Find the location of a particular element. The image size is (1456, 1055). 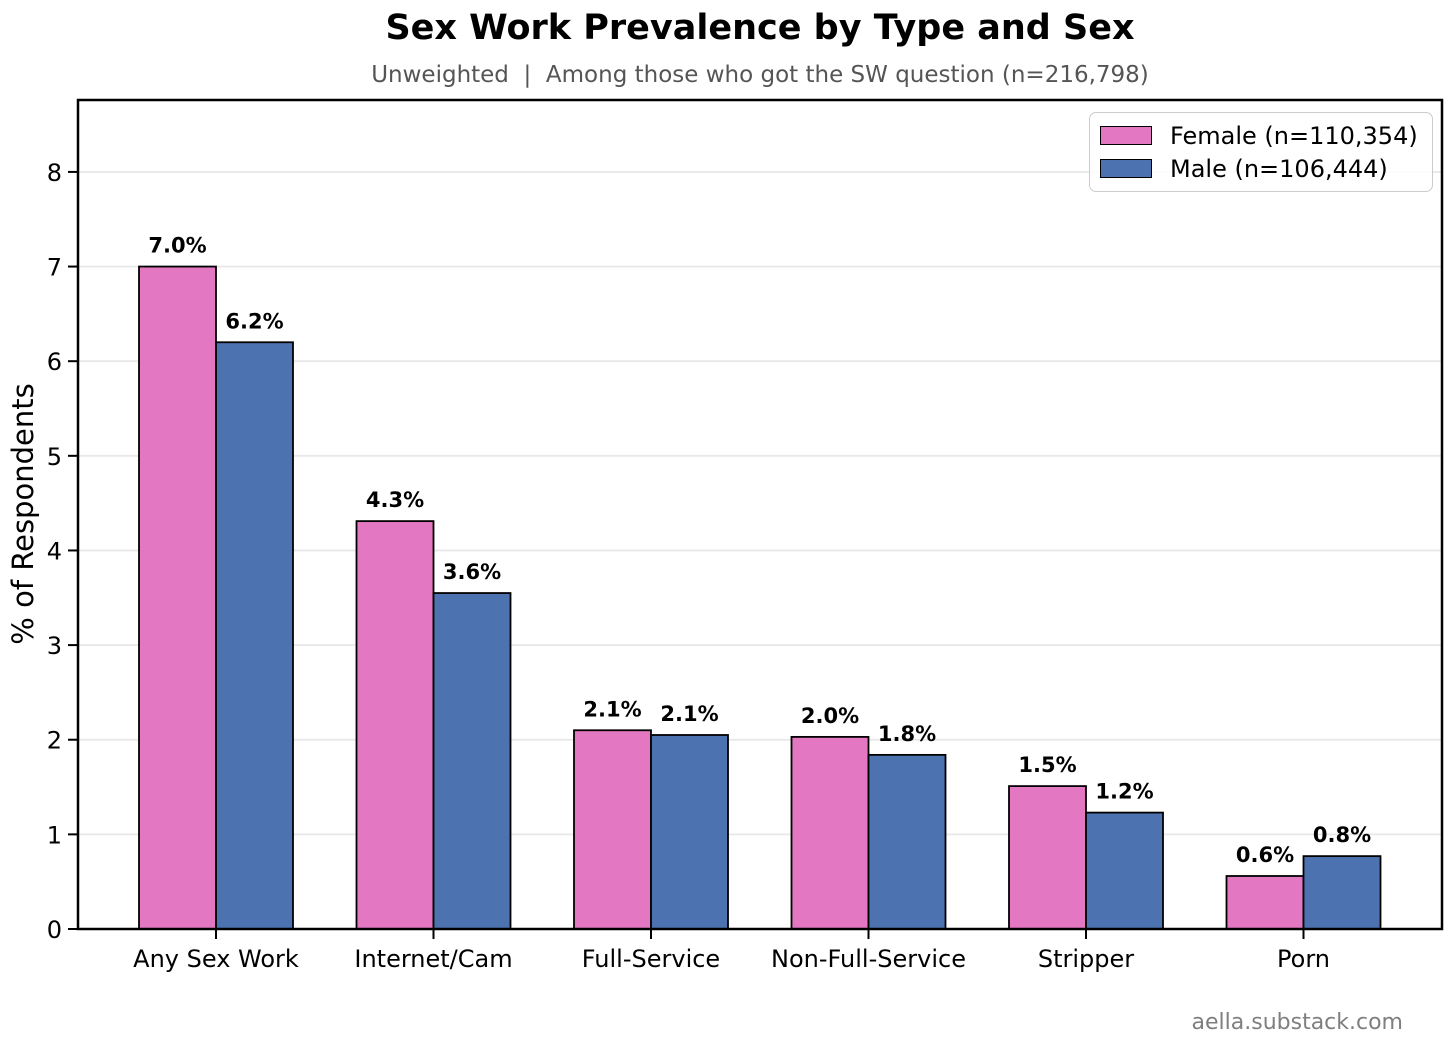

value-label-male-any-sex-work: 6.2% is located at coordinates (254, 321).